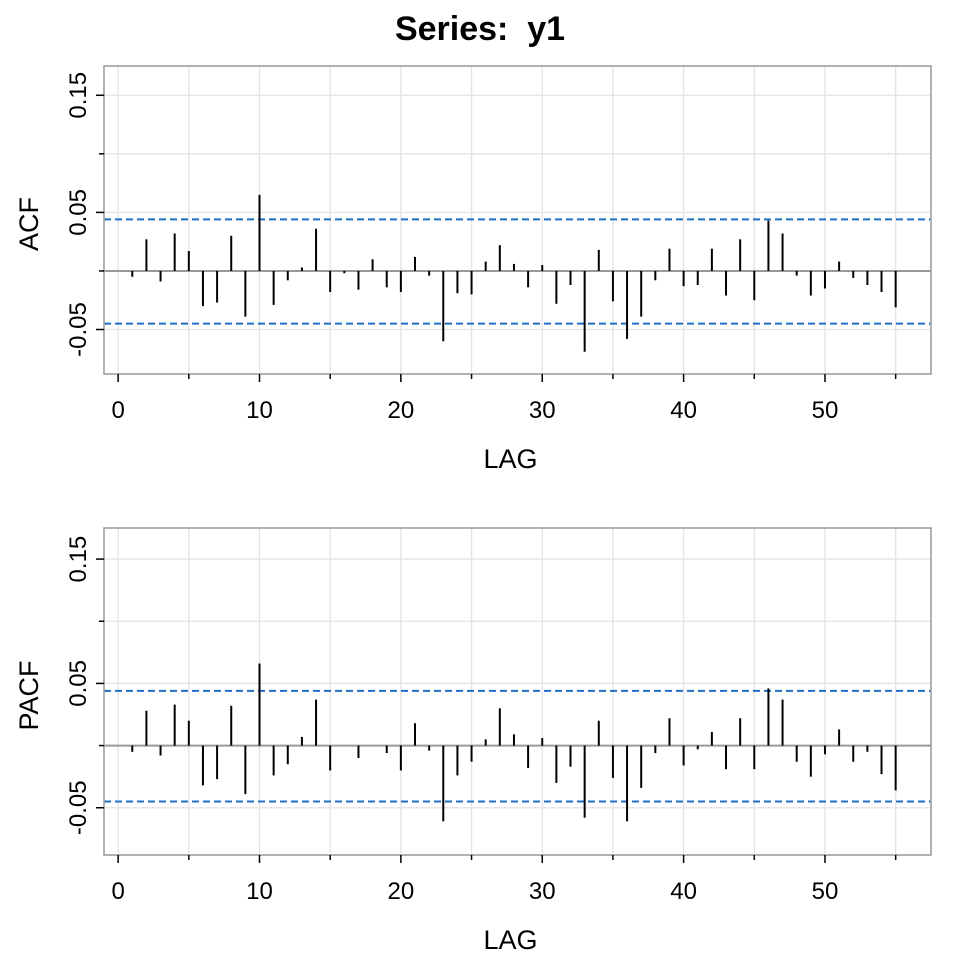  Describe the element at coordinates (29, 695) in the screenshot. I see `y-axis-title: PACF` at that location.